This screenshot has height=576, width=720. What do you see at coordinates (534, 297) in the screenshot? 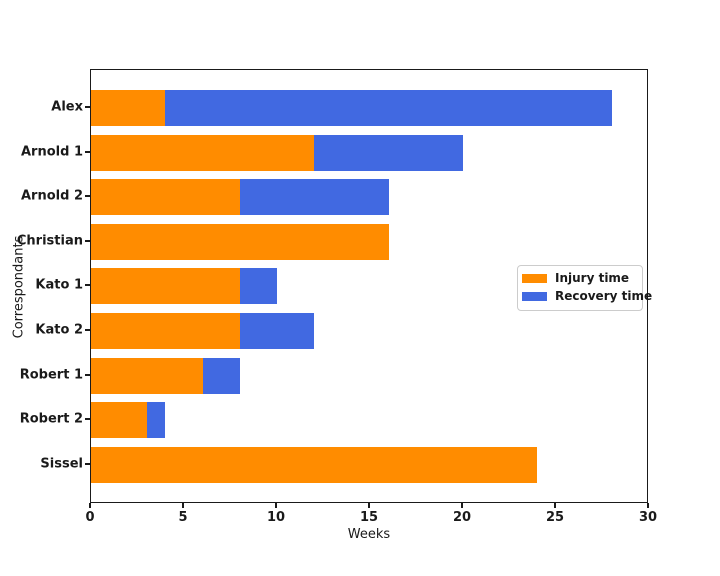
I see `legend-swatch-recovery-time` at bounding box center [534, 297].